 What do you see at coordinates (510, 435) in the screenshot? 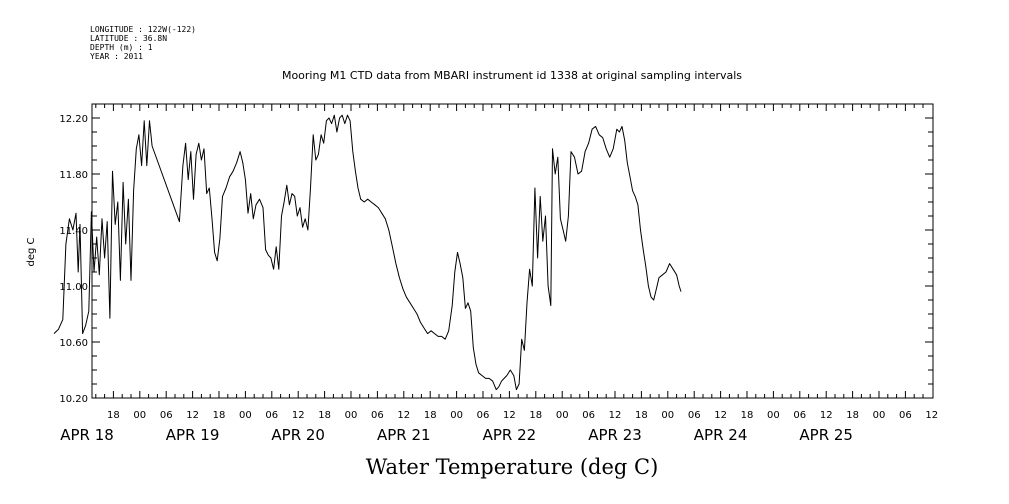
I see `date-label: APR 22` at bounding box center [510, 435].